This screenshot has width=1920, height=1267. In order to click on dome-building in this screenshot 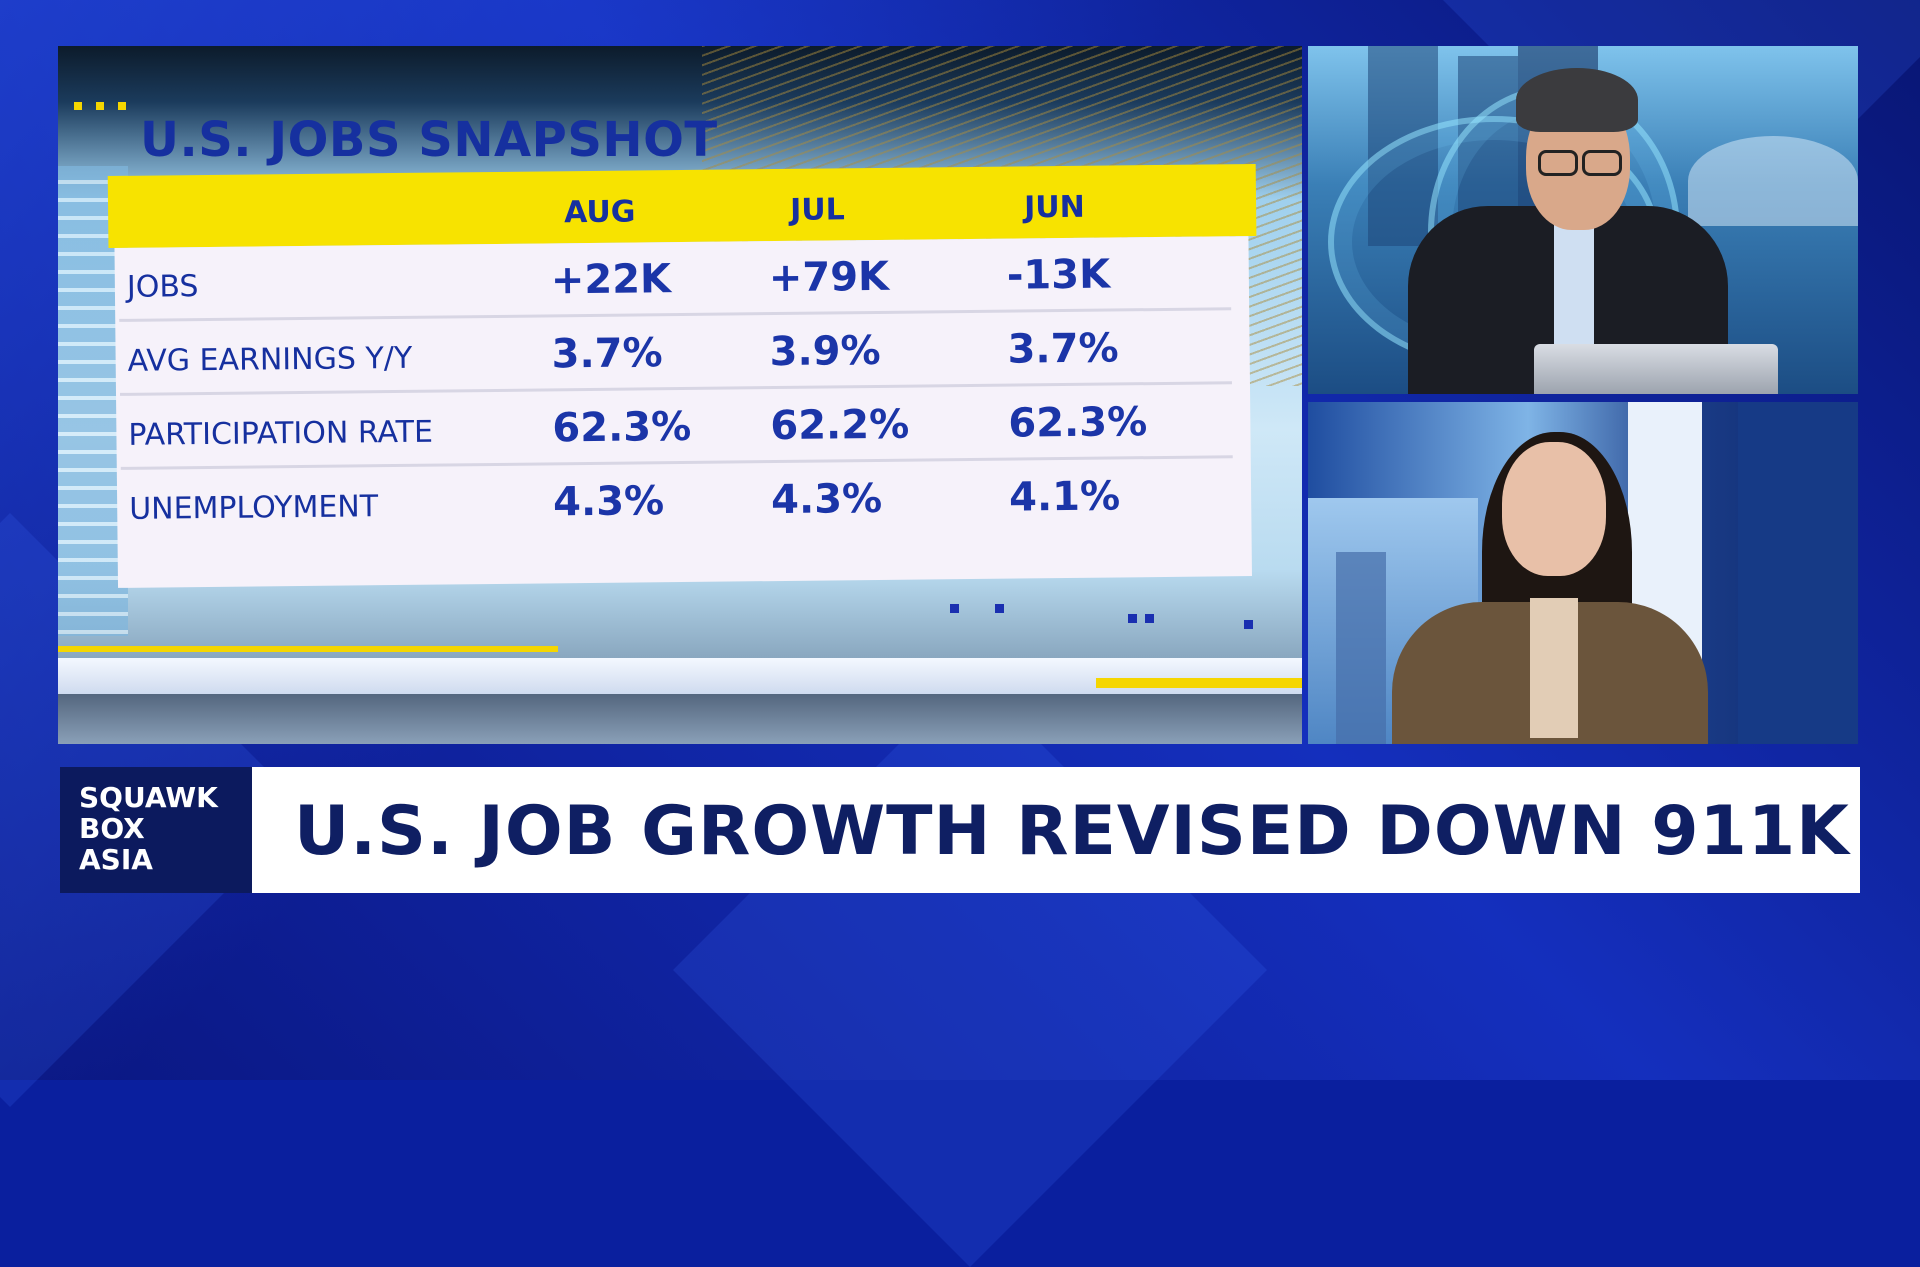, I will do `click(1773, 181)`.